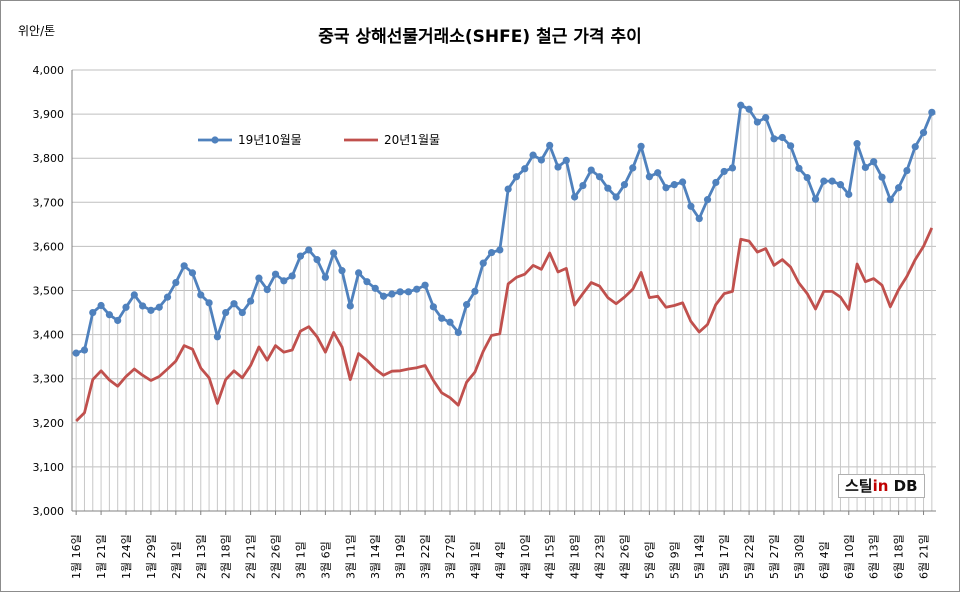 This screenshot has height=592, width=960. Describe the element at coordinates (475, 560) in the screenshot. I see `x-tick-label: 4월 1일` at that location.